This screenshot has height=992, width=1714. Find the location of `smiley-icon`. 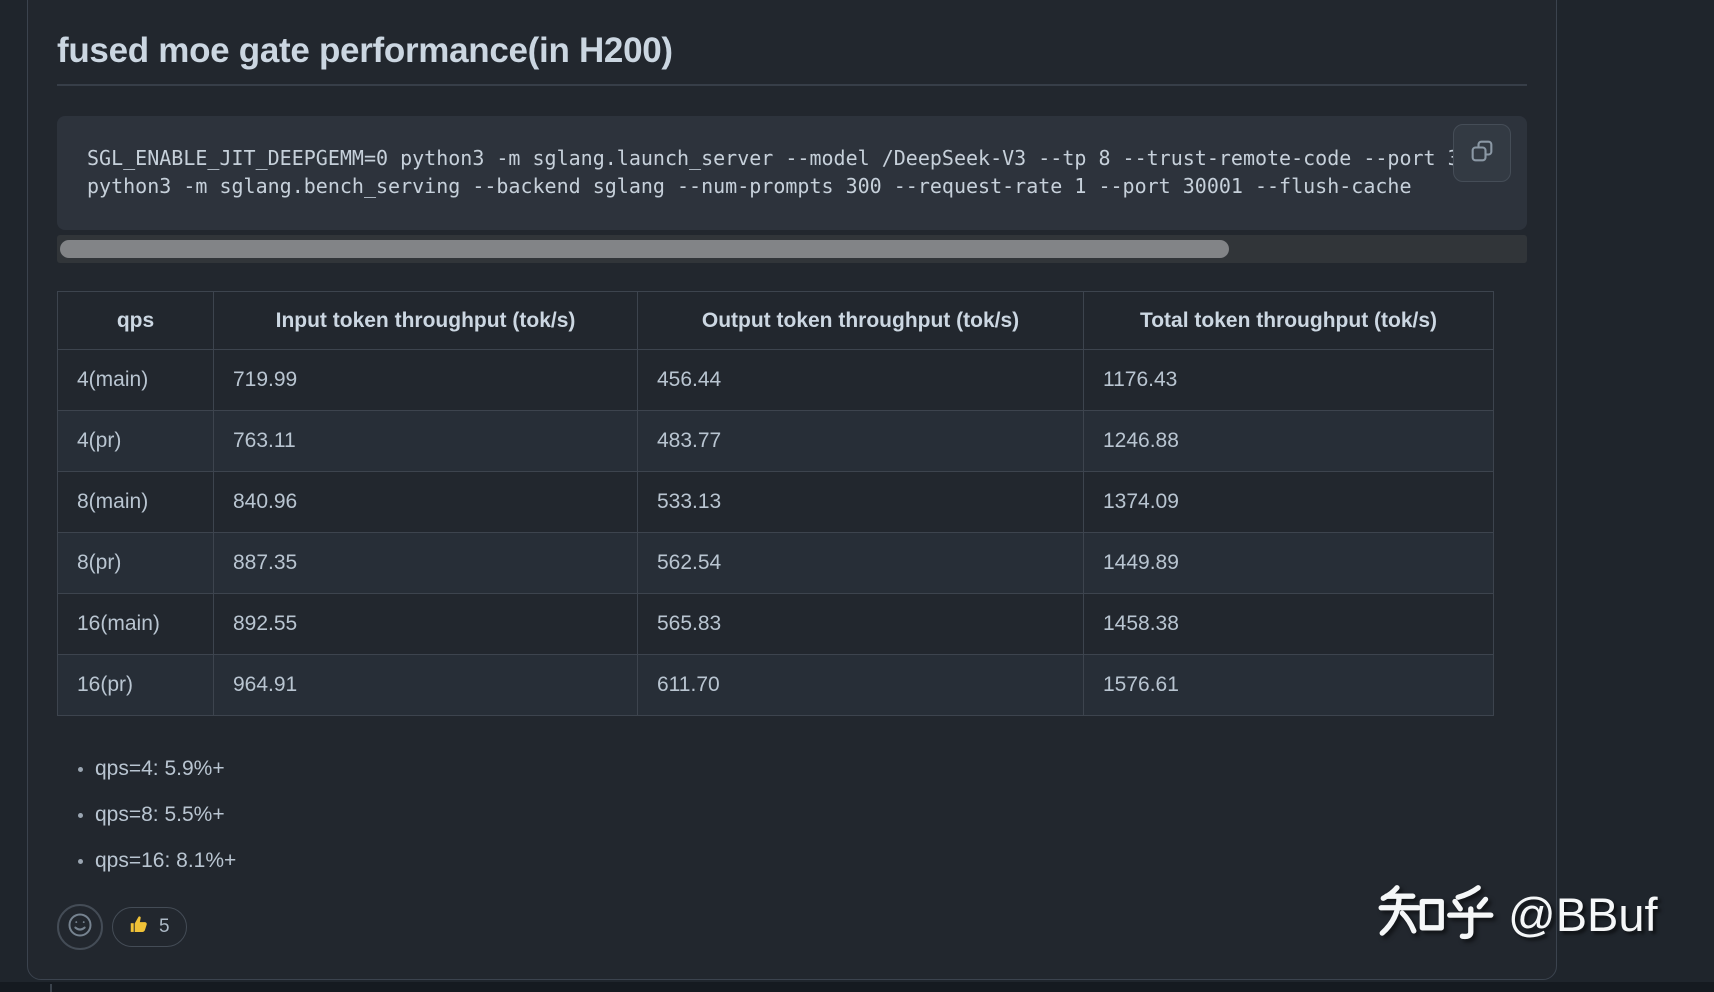

smiley-icon is located at coordinates (80, 927).